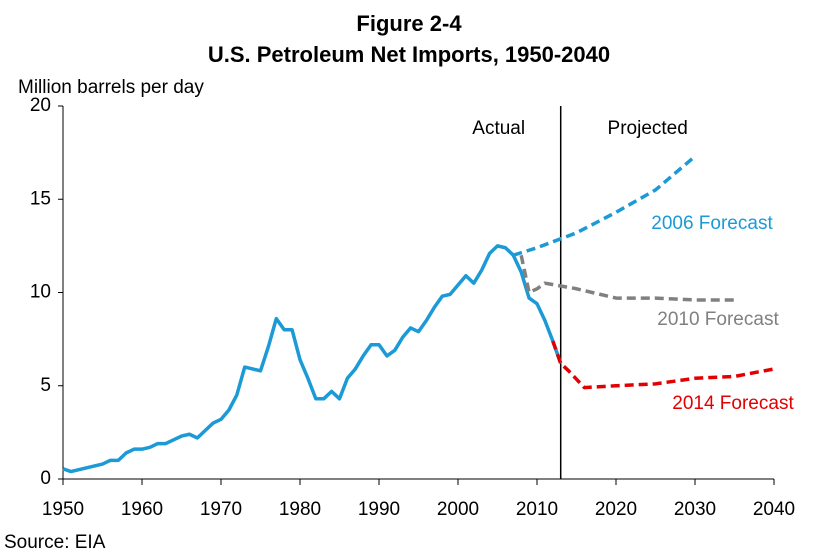  What do you see at coordinates (712, 223) in the screenshot?
I see `series-label: 2006 Forecast` at bounding box center [712, 223].